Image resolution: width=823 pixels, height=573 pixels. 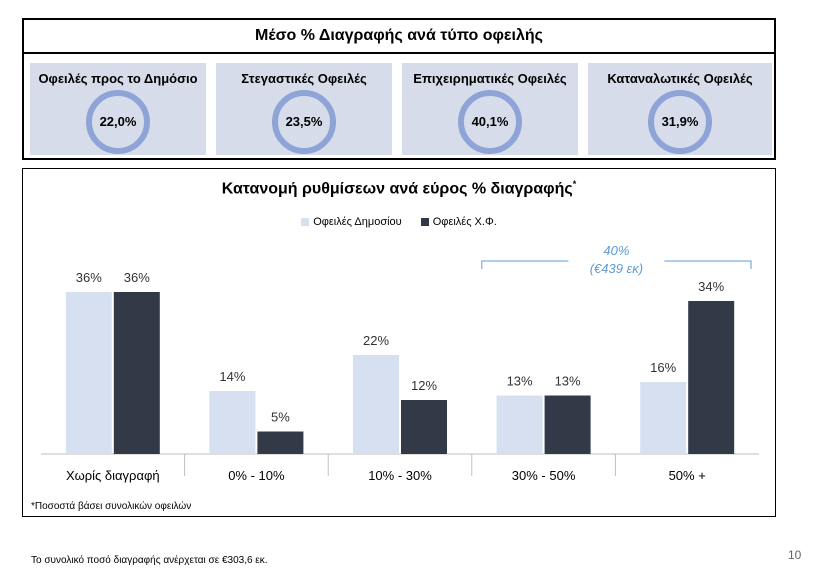 What do you see at coordinates (464, 222) in the screenshot?
I see `legend-label: Οφειλές Χ.Φ.` at bounding box center [464, 222].